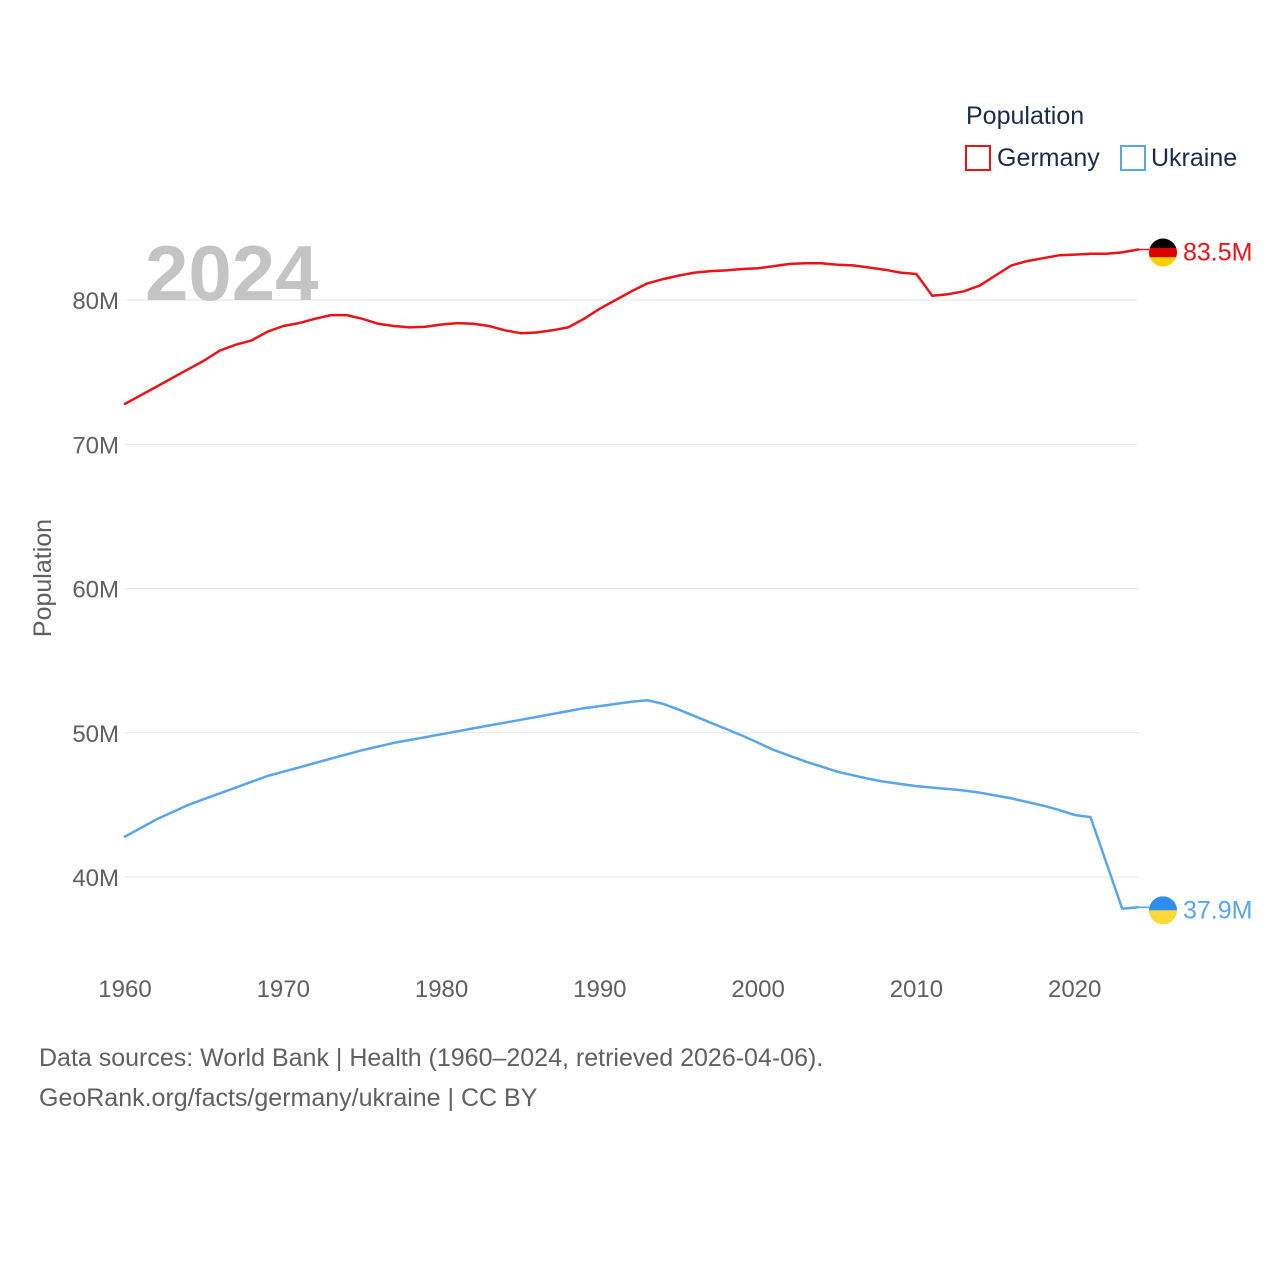  I want to click on legend: Population Germany Ukraine, so click(1101, 137).